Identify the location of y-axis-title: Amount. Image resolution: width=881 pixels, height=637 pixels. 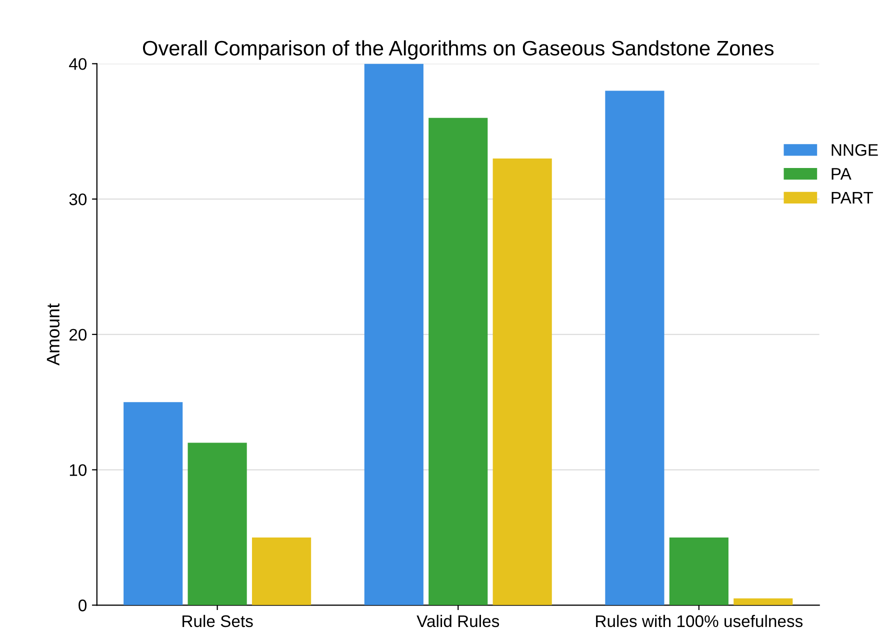
(53, 334).